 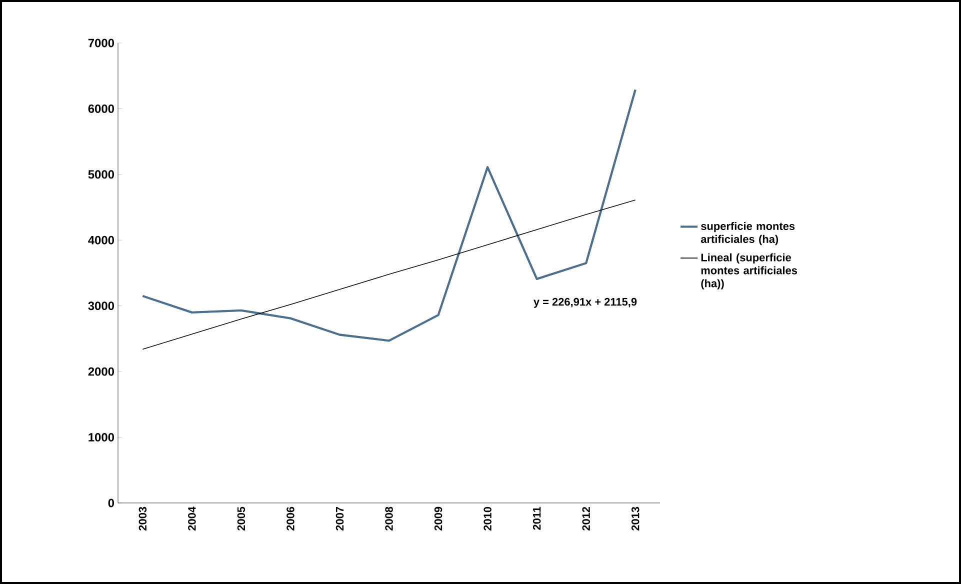 I want to click on x-tick-label: 2004, so click(x=192, y=518).